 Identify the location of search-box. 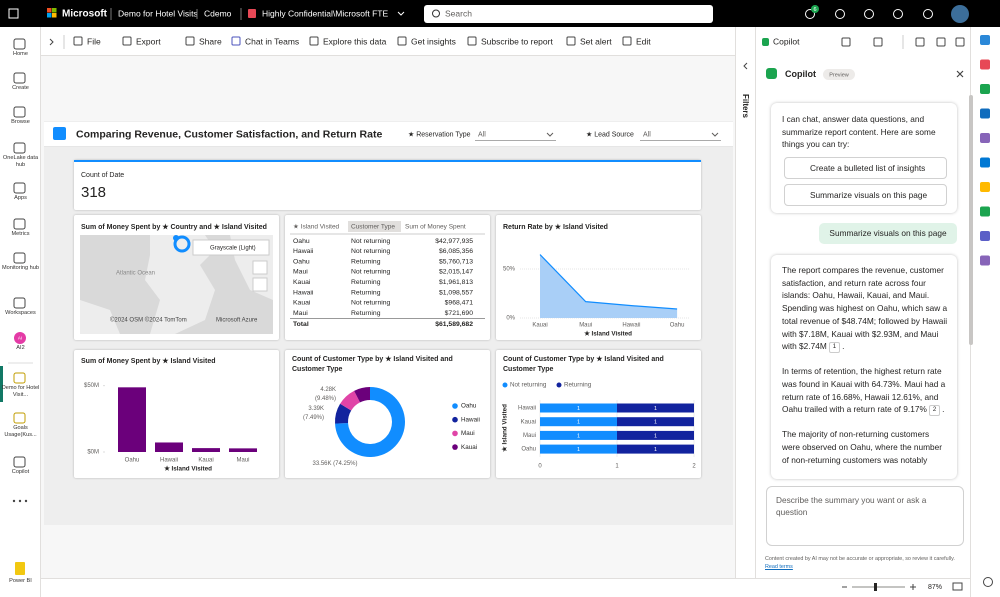
(568, 14).